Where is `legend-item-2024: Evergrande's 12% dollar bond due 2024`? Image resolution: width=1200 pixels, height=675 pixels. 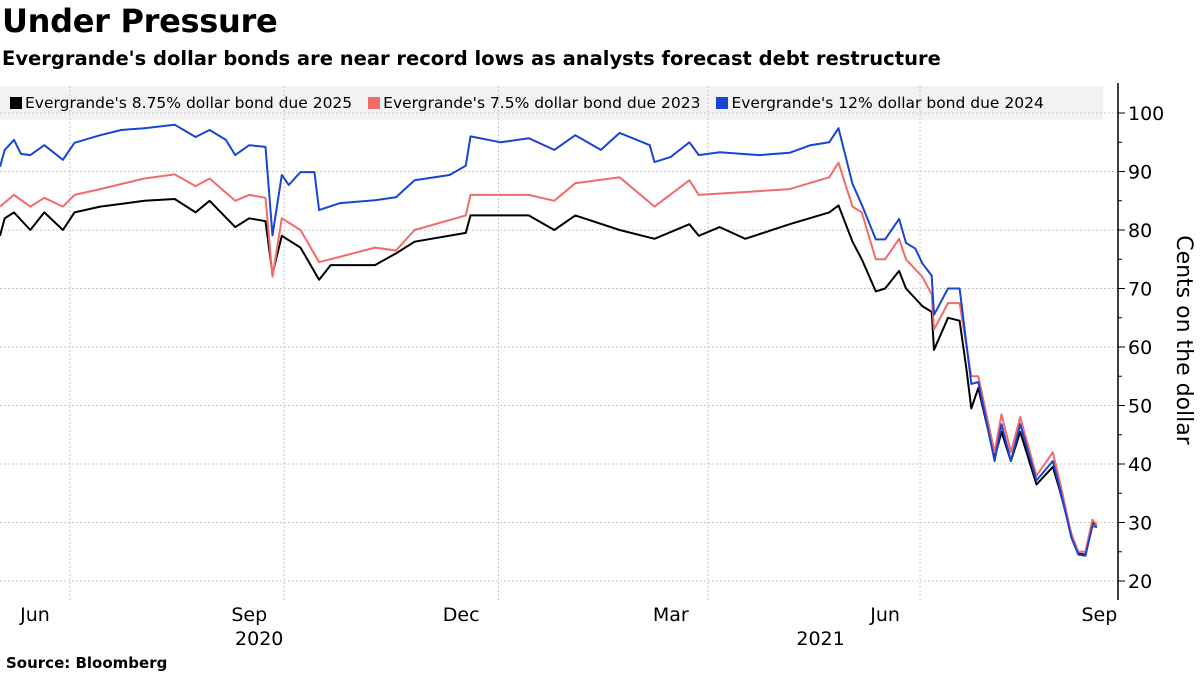
legend-item-2024: Evergrande's 12% dollar bond due 2024 is located at coordinates (880, 103).